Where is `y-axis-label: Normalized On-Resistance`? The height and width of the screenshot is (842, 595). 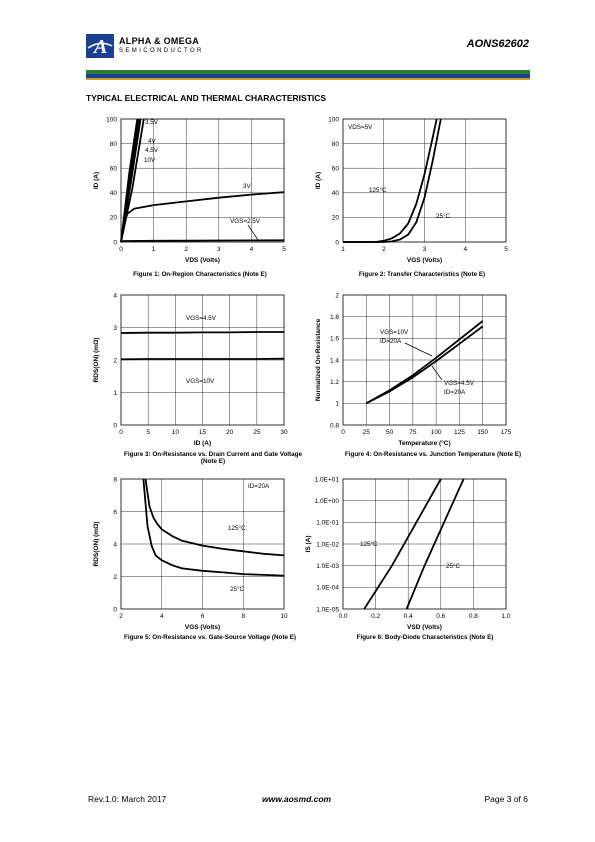 y-axis-label: Normalized On-Resistance is located at coordinates (318, 359).